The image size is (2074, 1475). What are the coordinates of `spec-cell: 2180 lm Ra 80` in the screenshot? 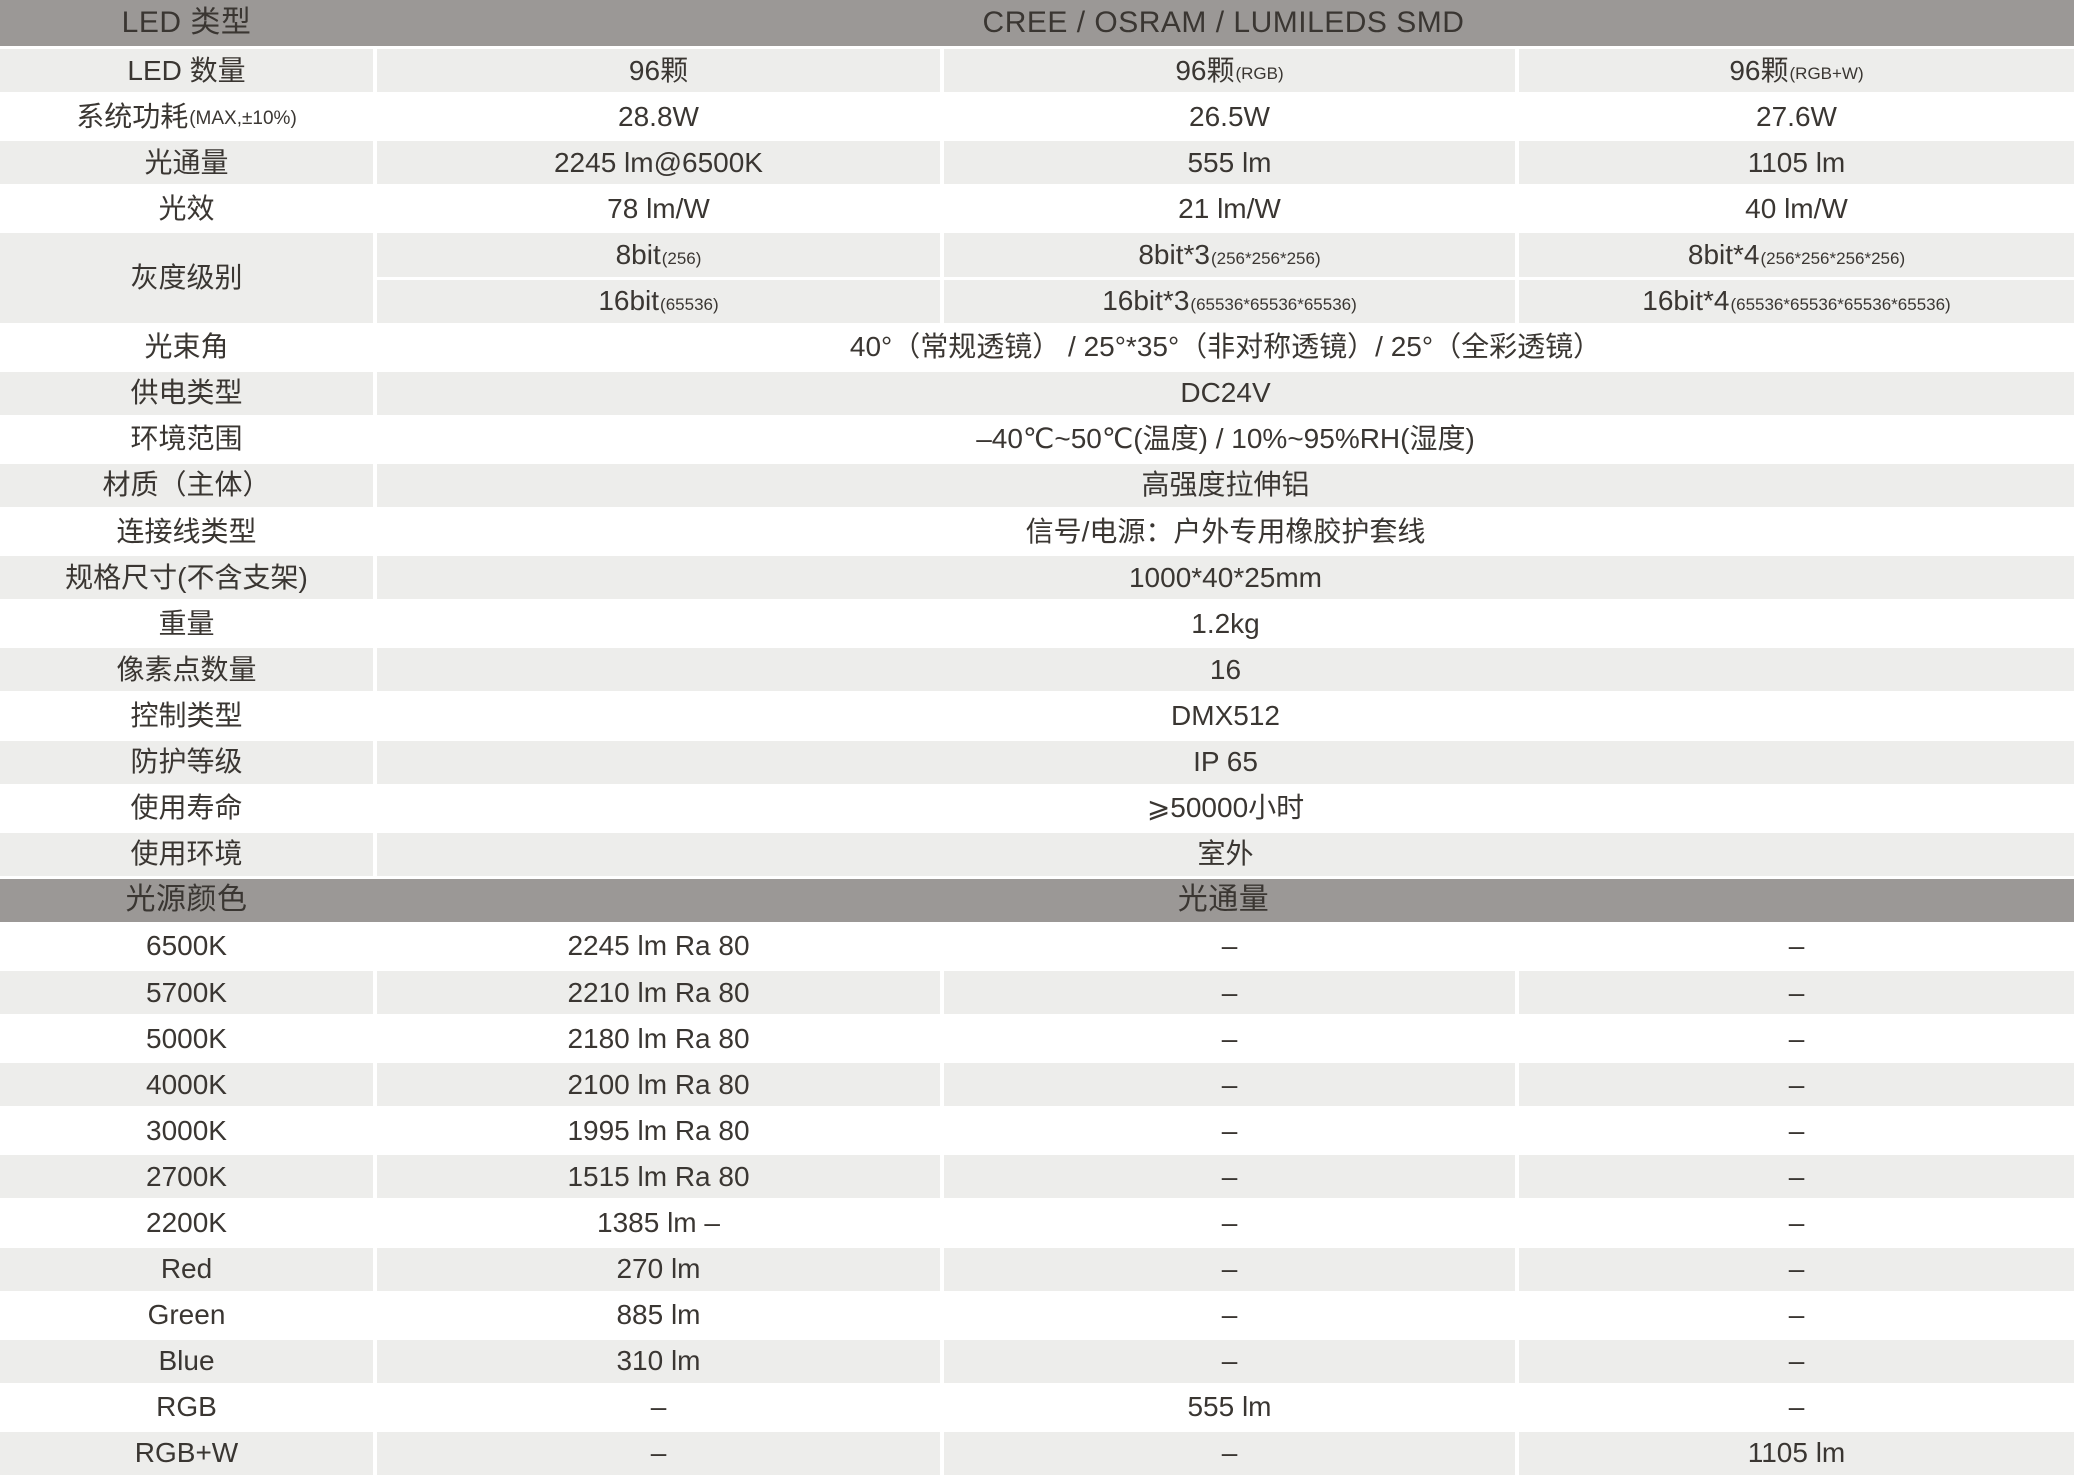 It's located at (656, 1037).